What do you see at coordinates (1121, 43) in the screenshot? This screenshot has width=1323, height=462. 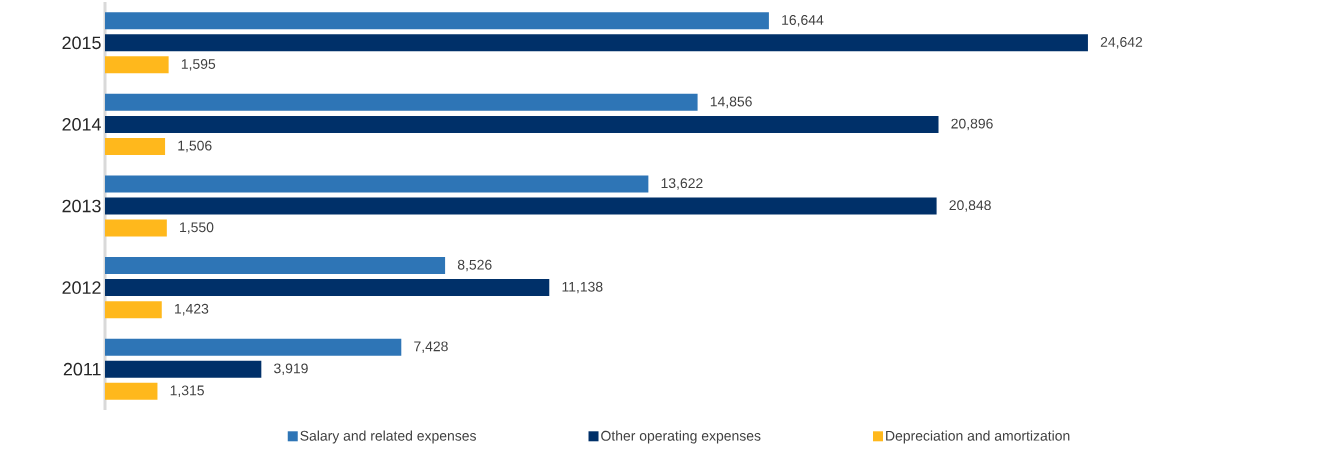 I see `data-label: 24,642` at bounding box center [1121, 43].